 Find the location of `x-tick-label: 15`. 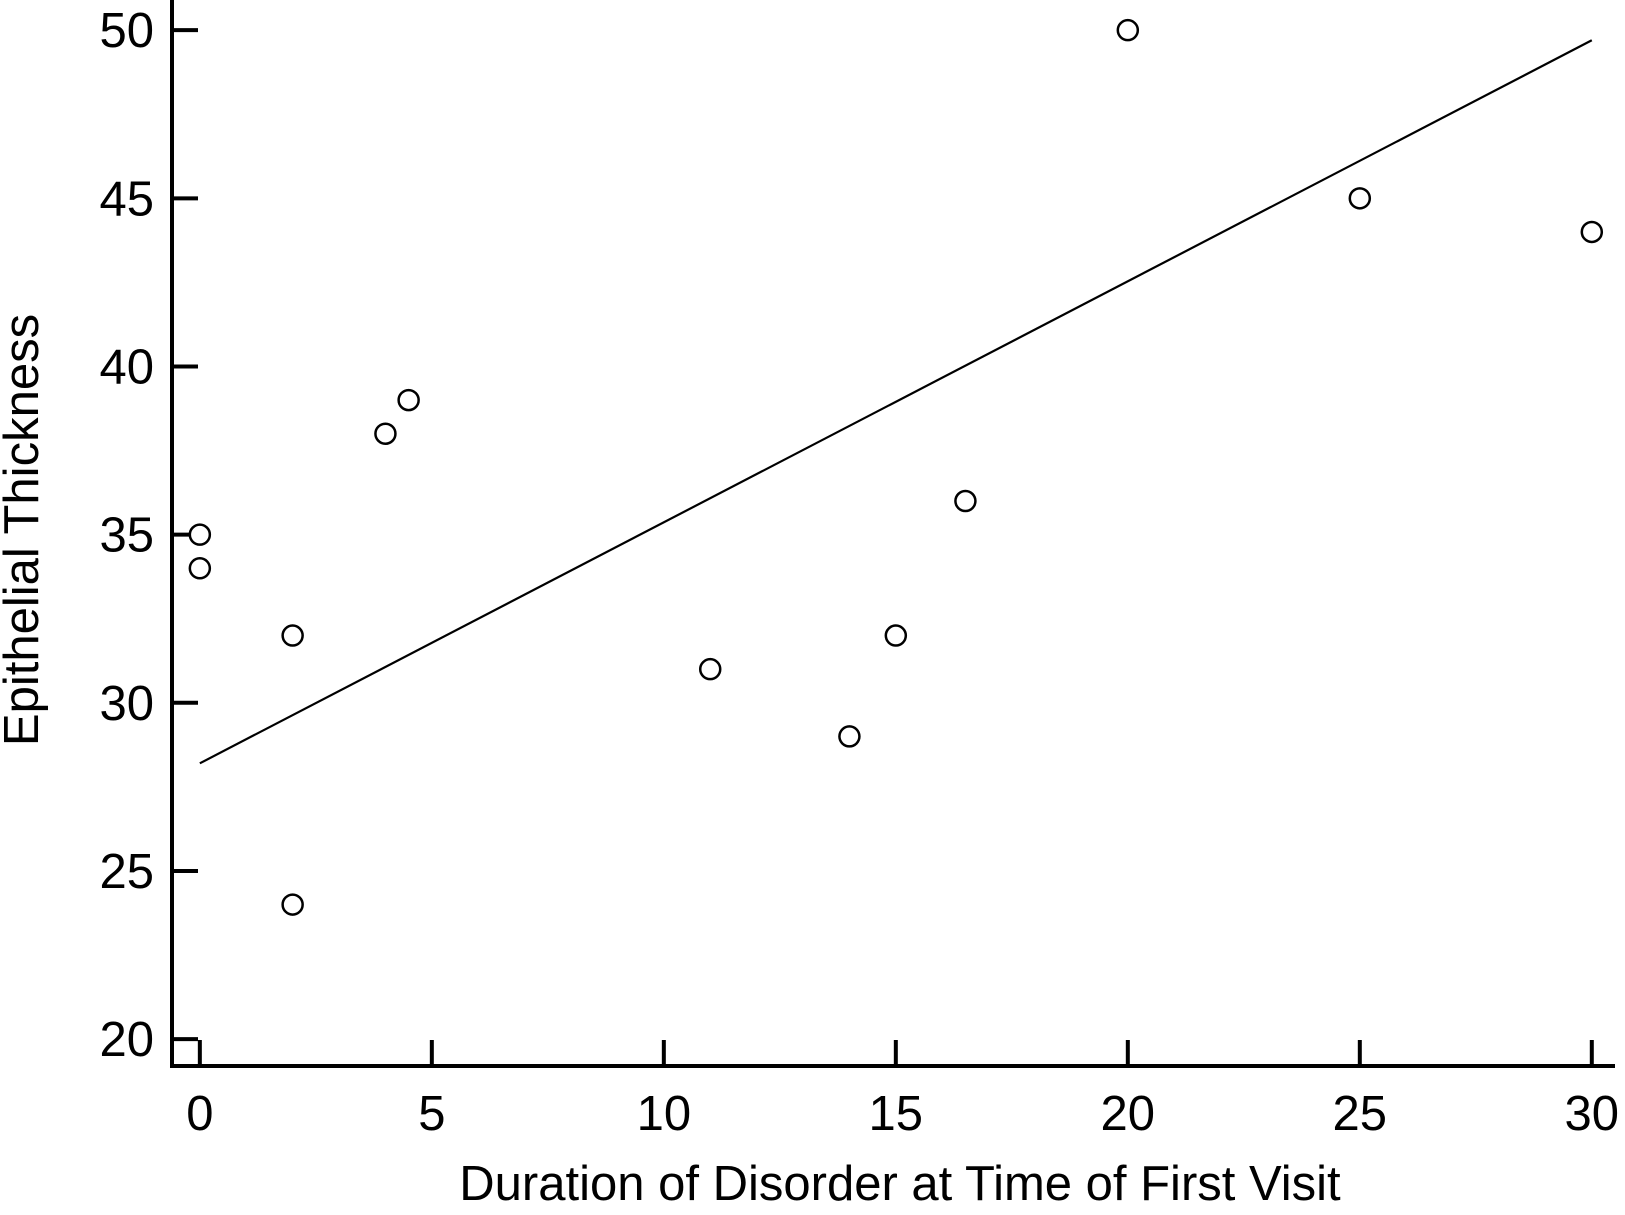

x-tick-label: 15 is located at coordinates (896, 1114).